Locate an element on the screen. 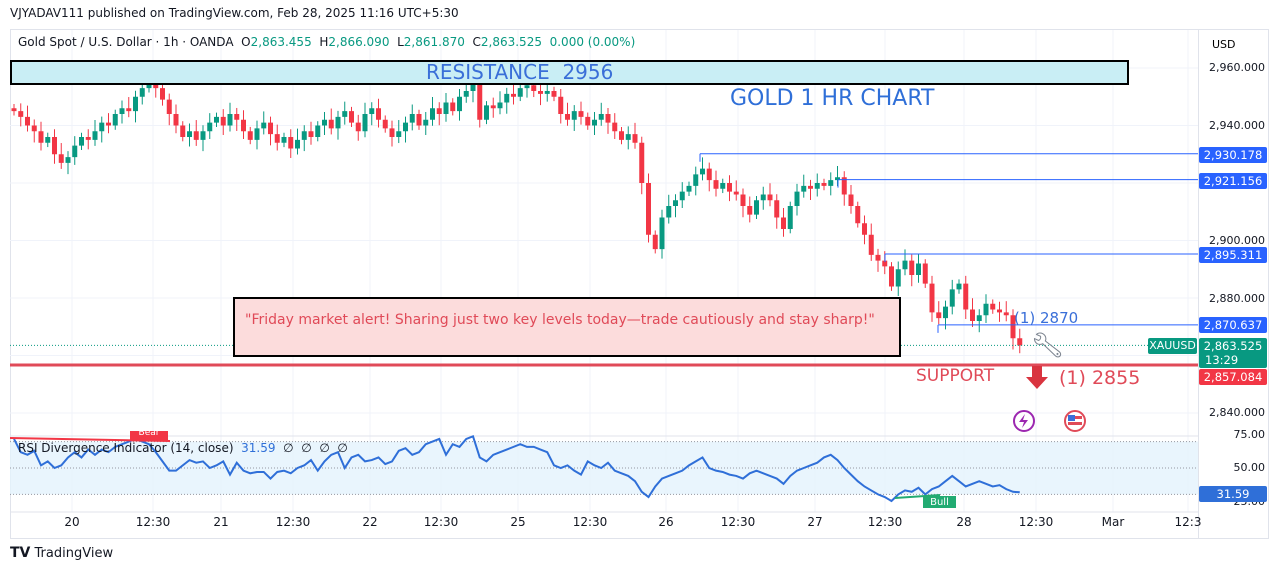  bar-countdown: 13:29 is located at coordinates (1222, 360).